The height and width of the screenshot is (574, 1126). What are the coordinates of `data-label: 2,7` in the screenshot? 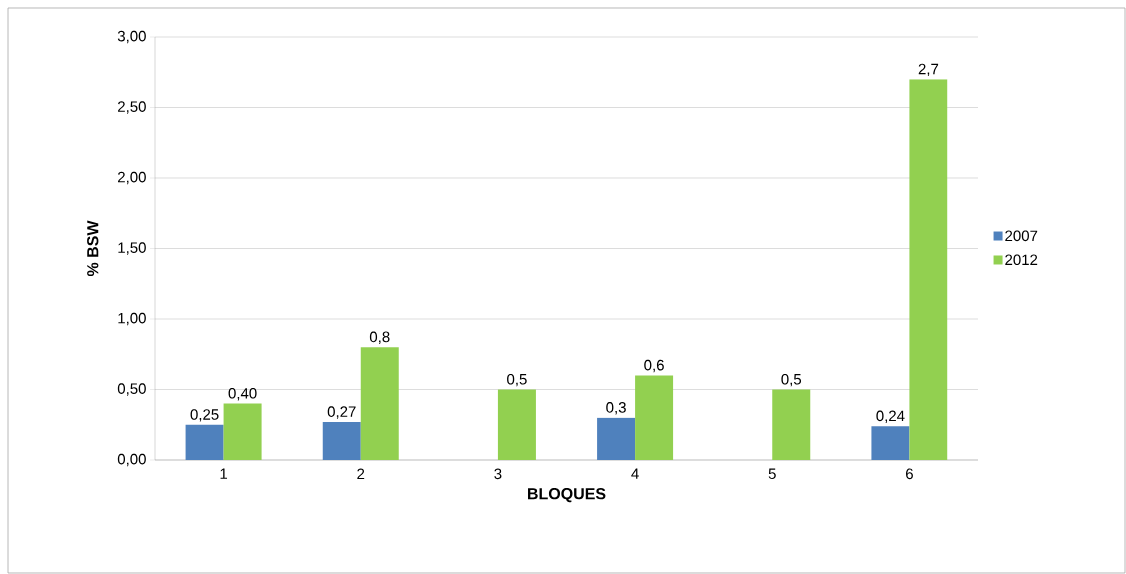 It's located at (928, 70).